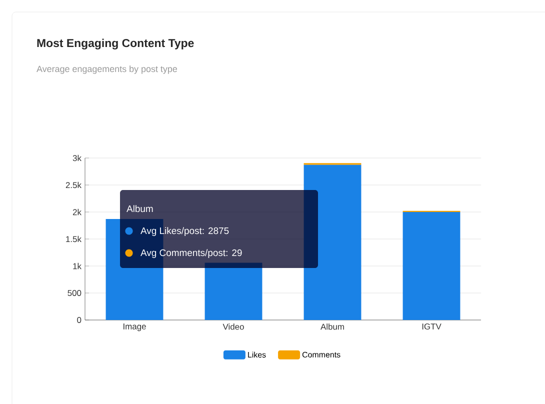 This screenshot has height=404, width=545. What do you see at coordinates (79, 320) in the screenshot?
I see `y-tick-label: 0` at bounding box center [79, 320].